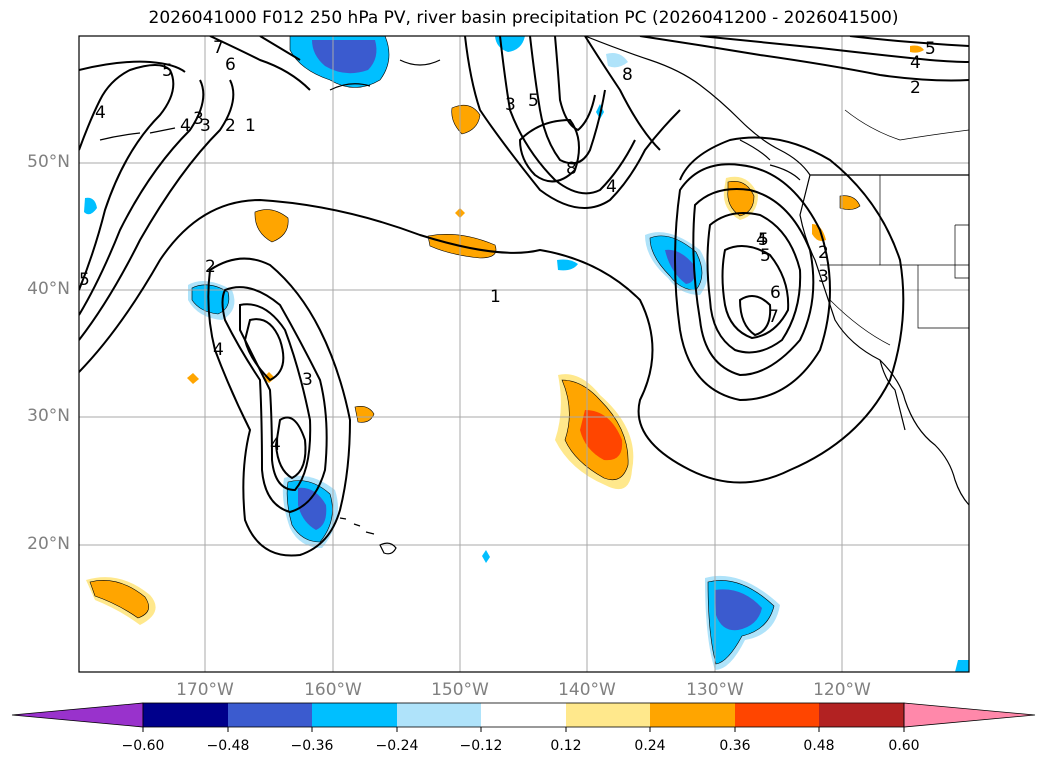 This screenshot has height=765, width=1047. What do you see at coordinates (969, 715) in the screenshot?
I see `colorbar-extend-max` at bounding box center [969, 715].